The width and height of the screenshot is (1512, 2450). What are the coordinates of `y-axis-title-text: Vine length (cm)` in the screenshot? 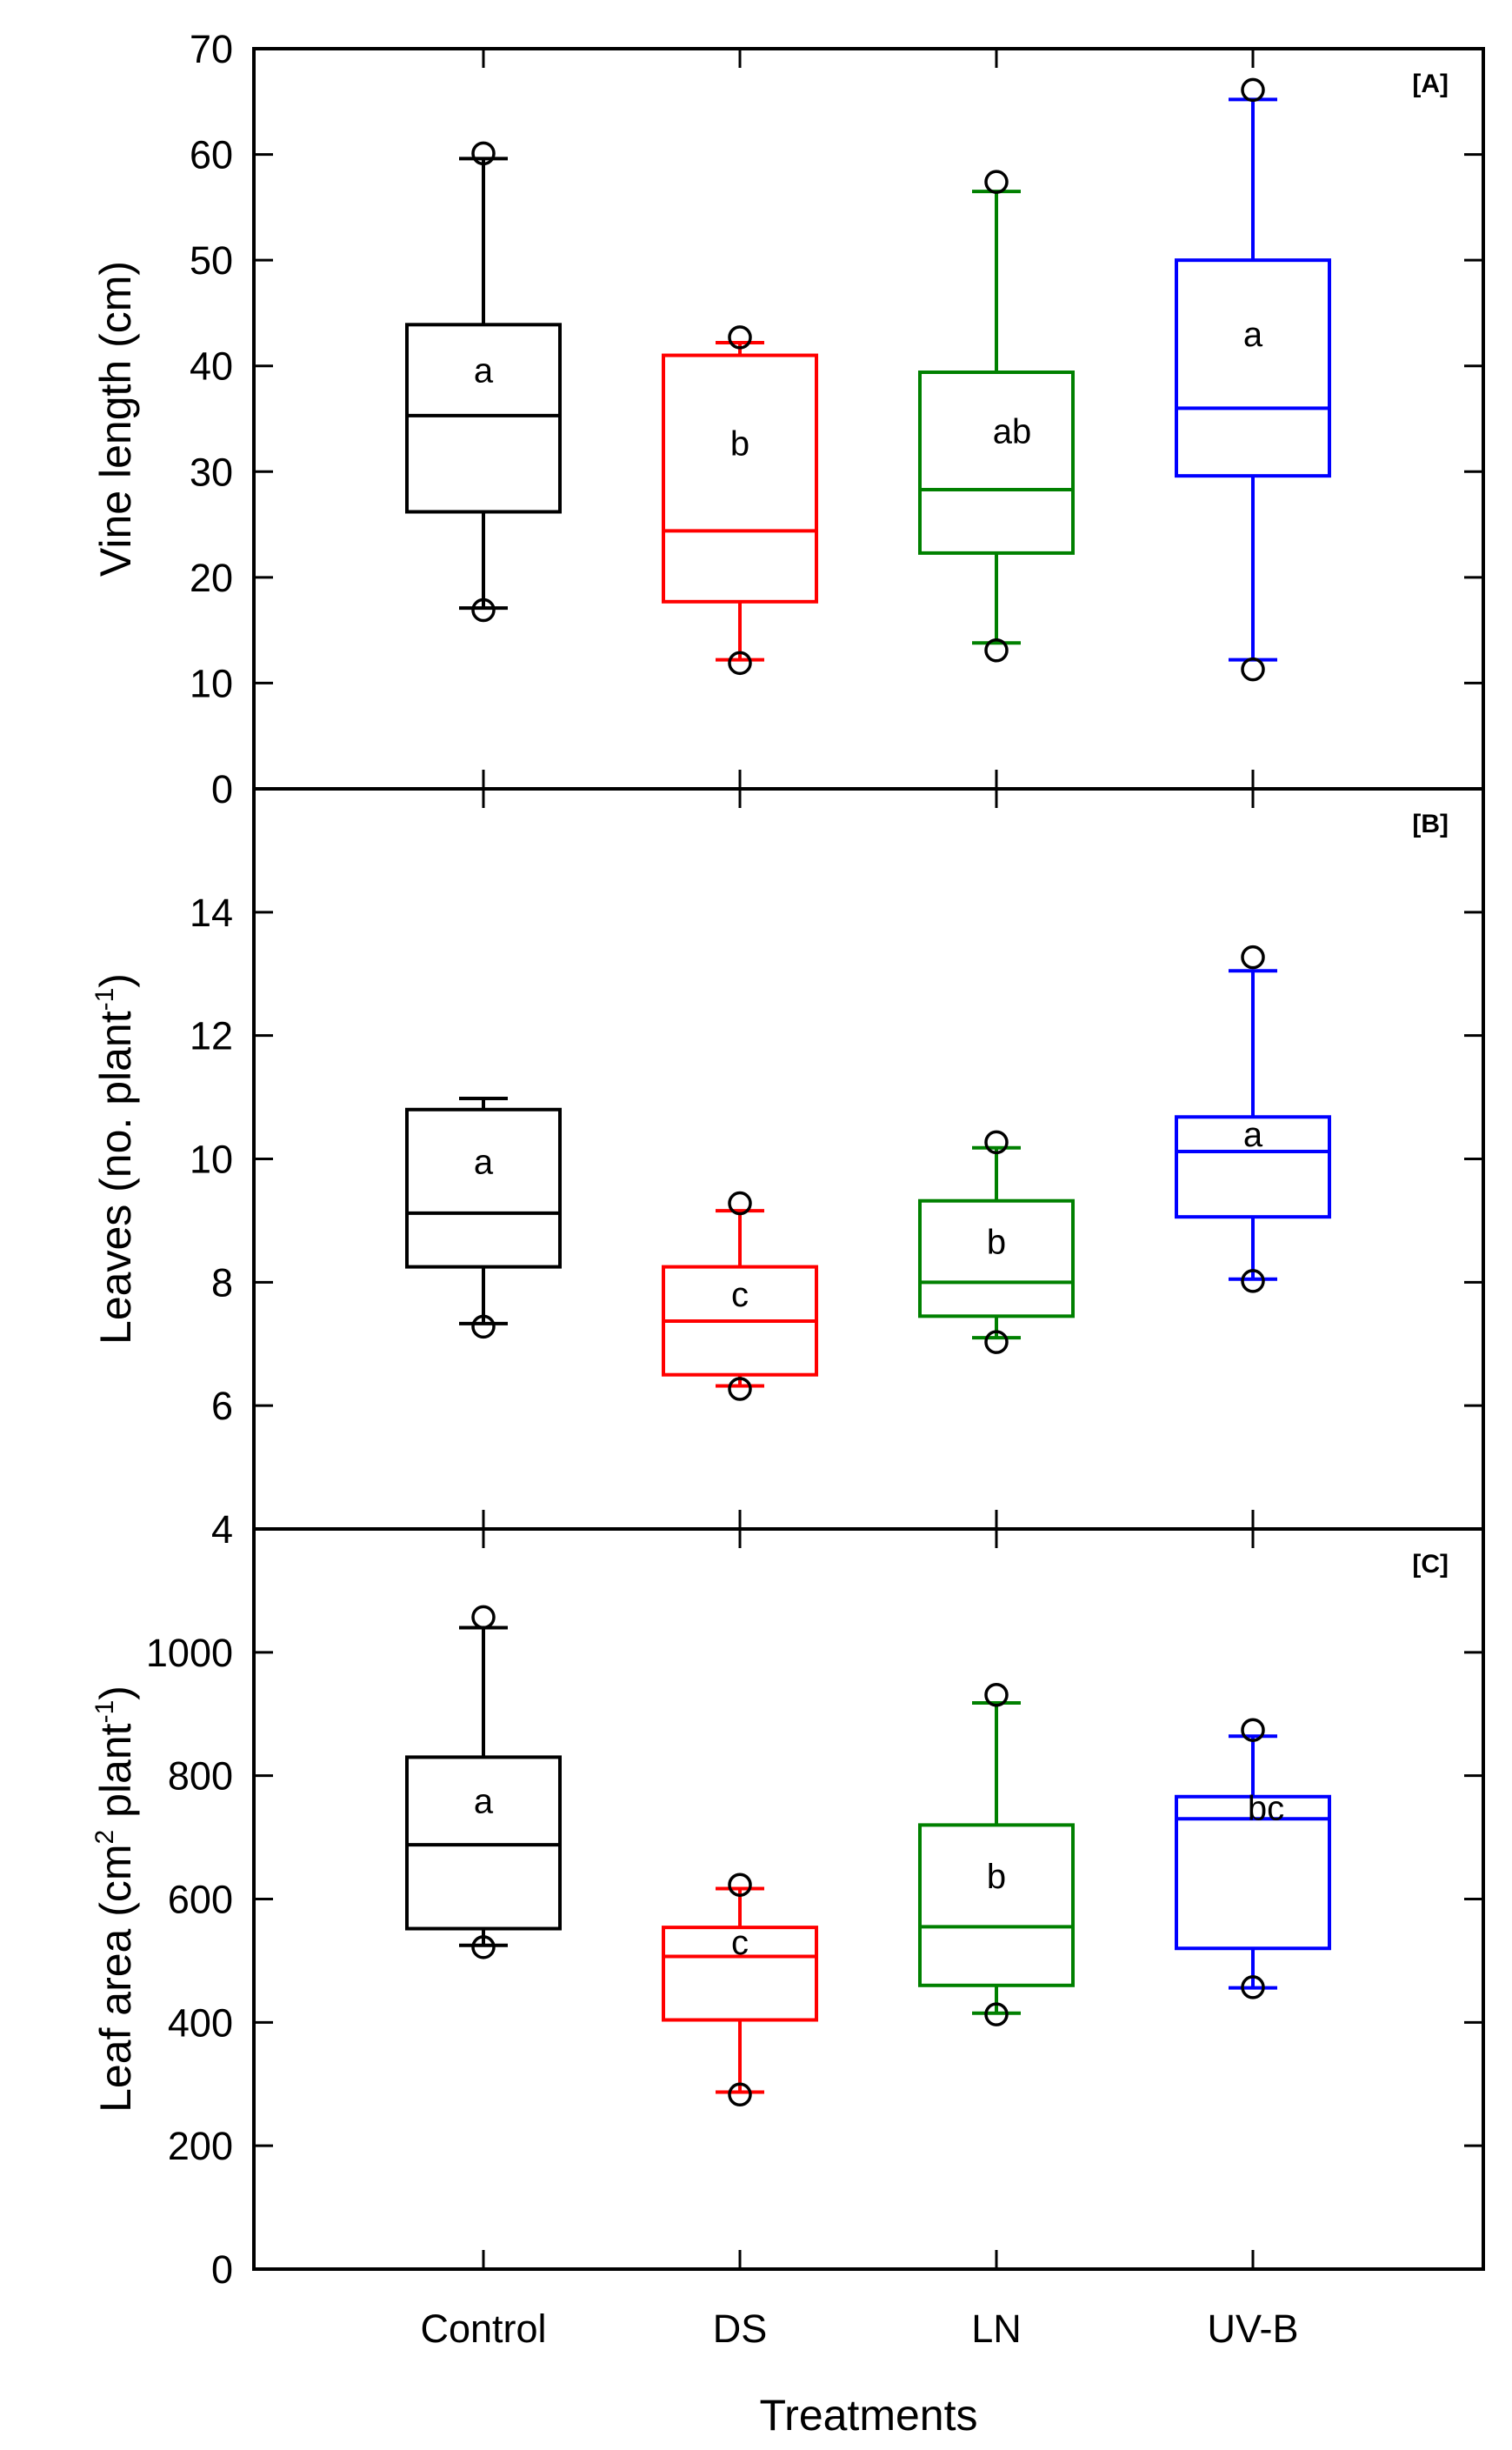 It's located at (115, 419).